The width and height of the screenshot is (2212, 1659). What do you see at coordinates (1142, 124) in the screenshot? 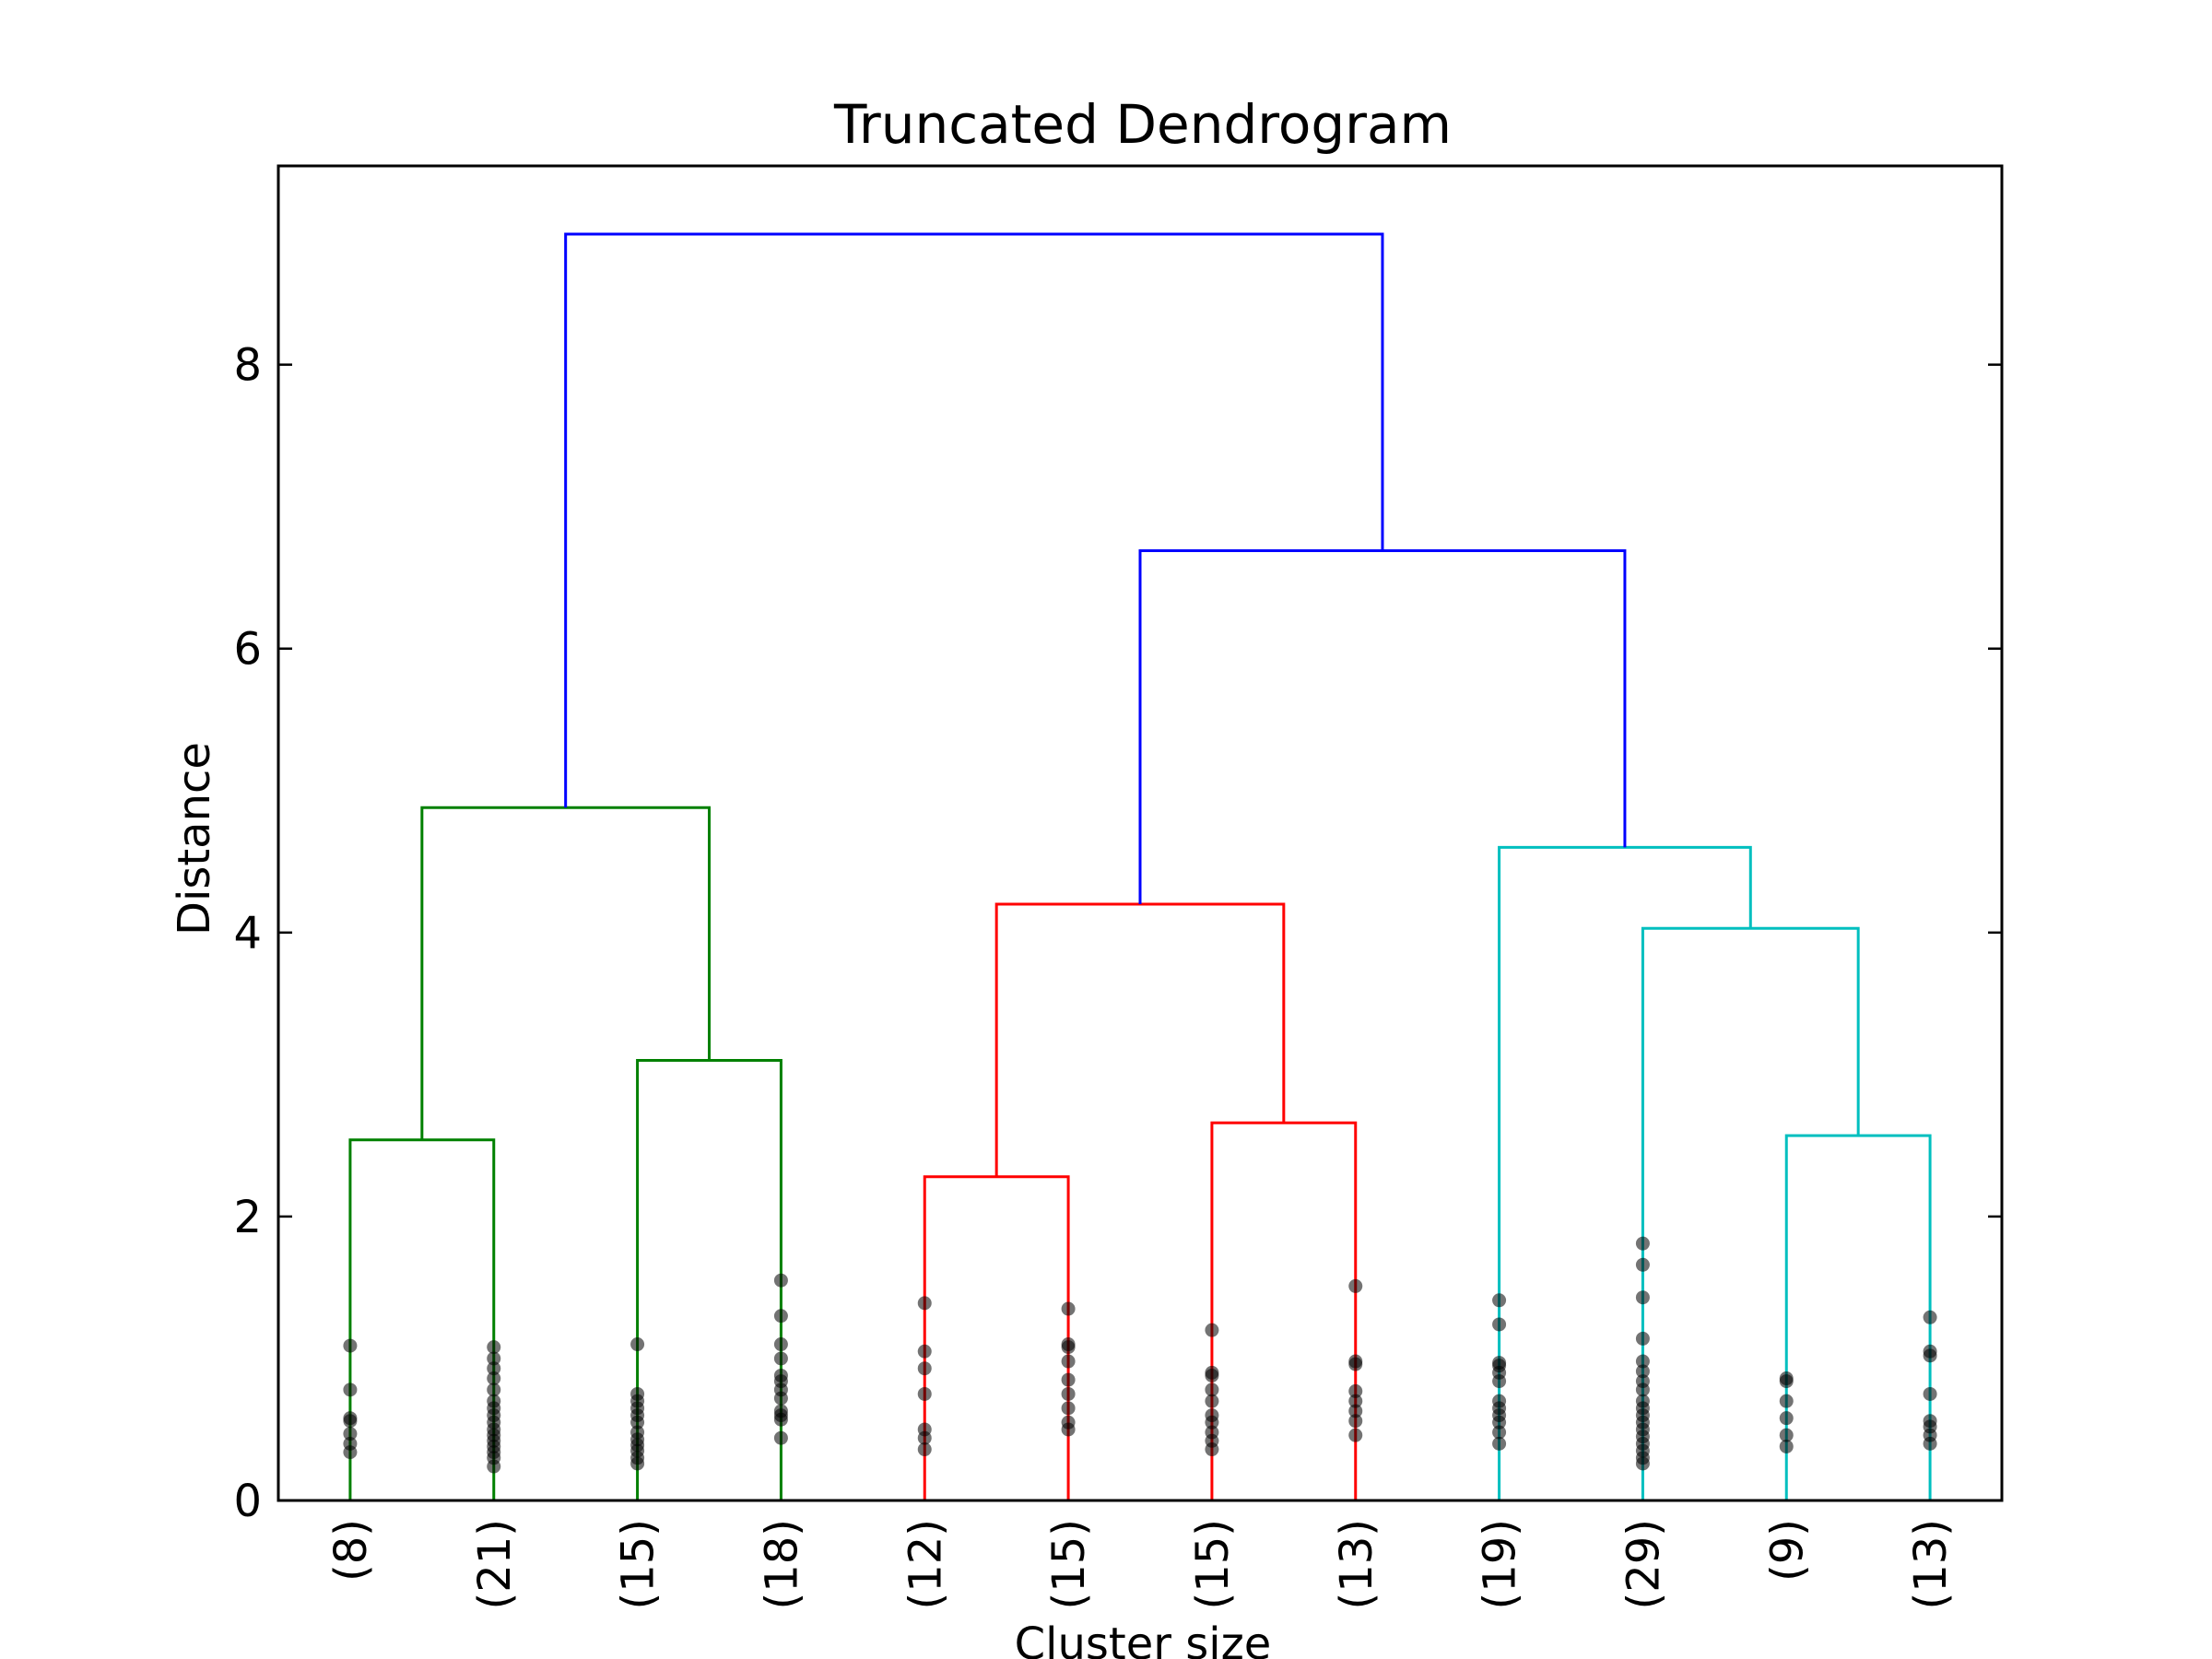
I see `chart-title: Truncated Dendrogram` at bounding box center [1142, 124].